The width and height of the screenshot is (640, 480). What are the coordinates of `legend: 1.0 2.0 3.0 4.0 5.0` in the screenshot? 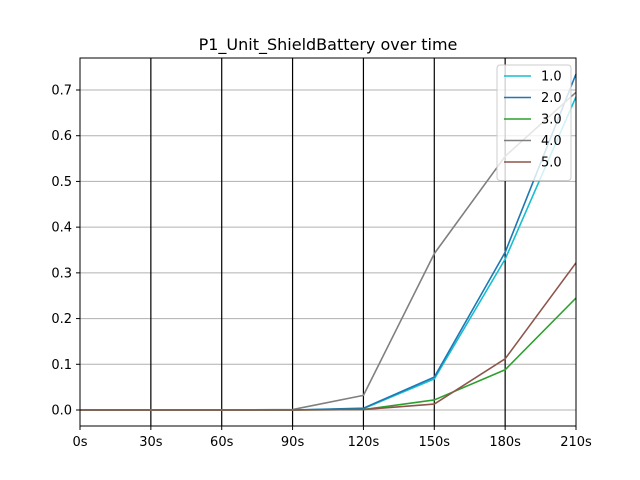 It's located at (534, 122).